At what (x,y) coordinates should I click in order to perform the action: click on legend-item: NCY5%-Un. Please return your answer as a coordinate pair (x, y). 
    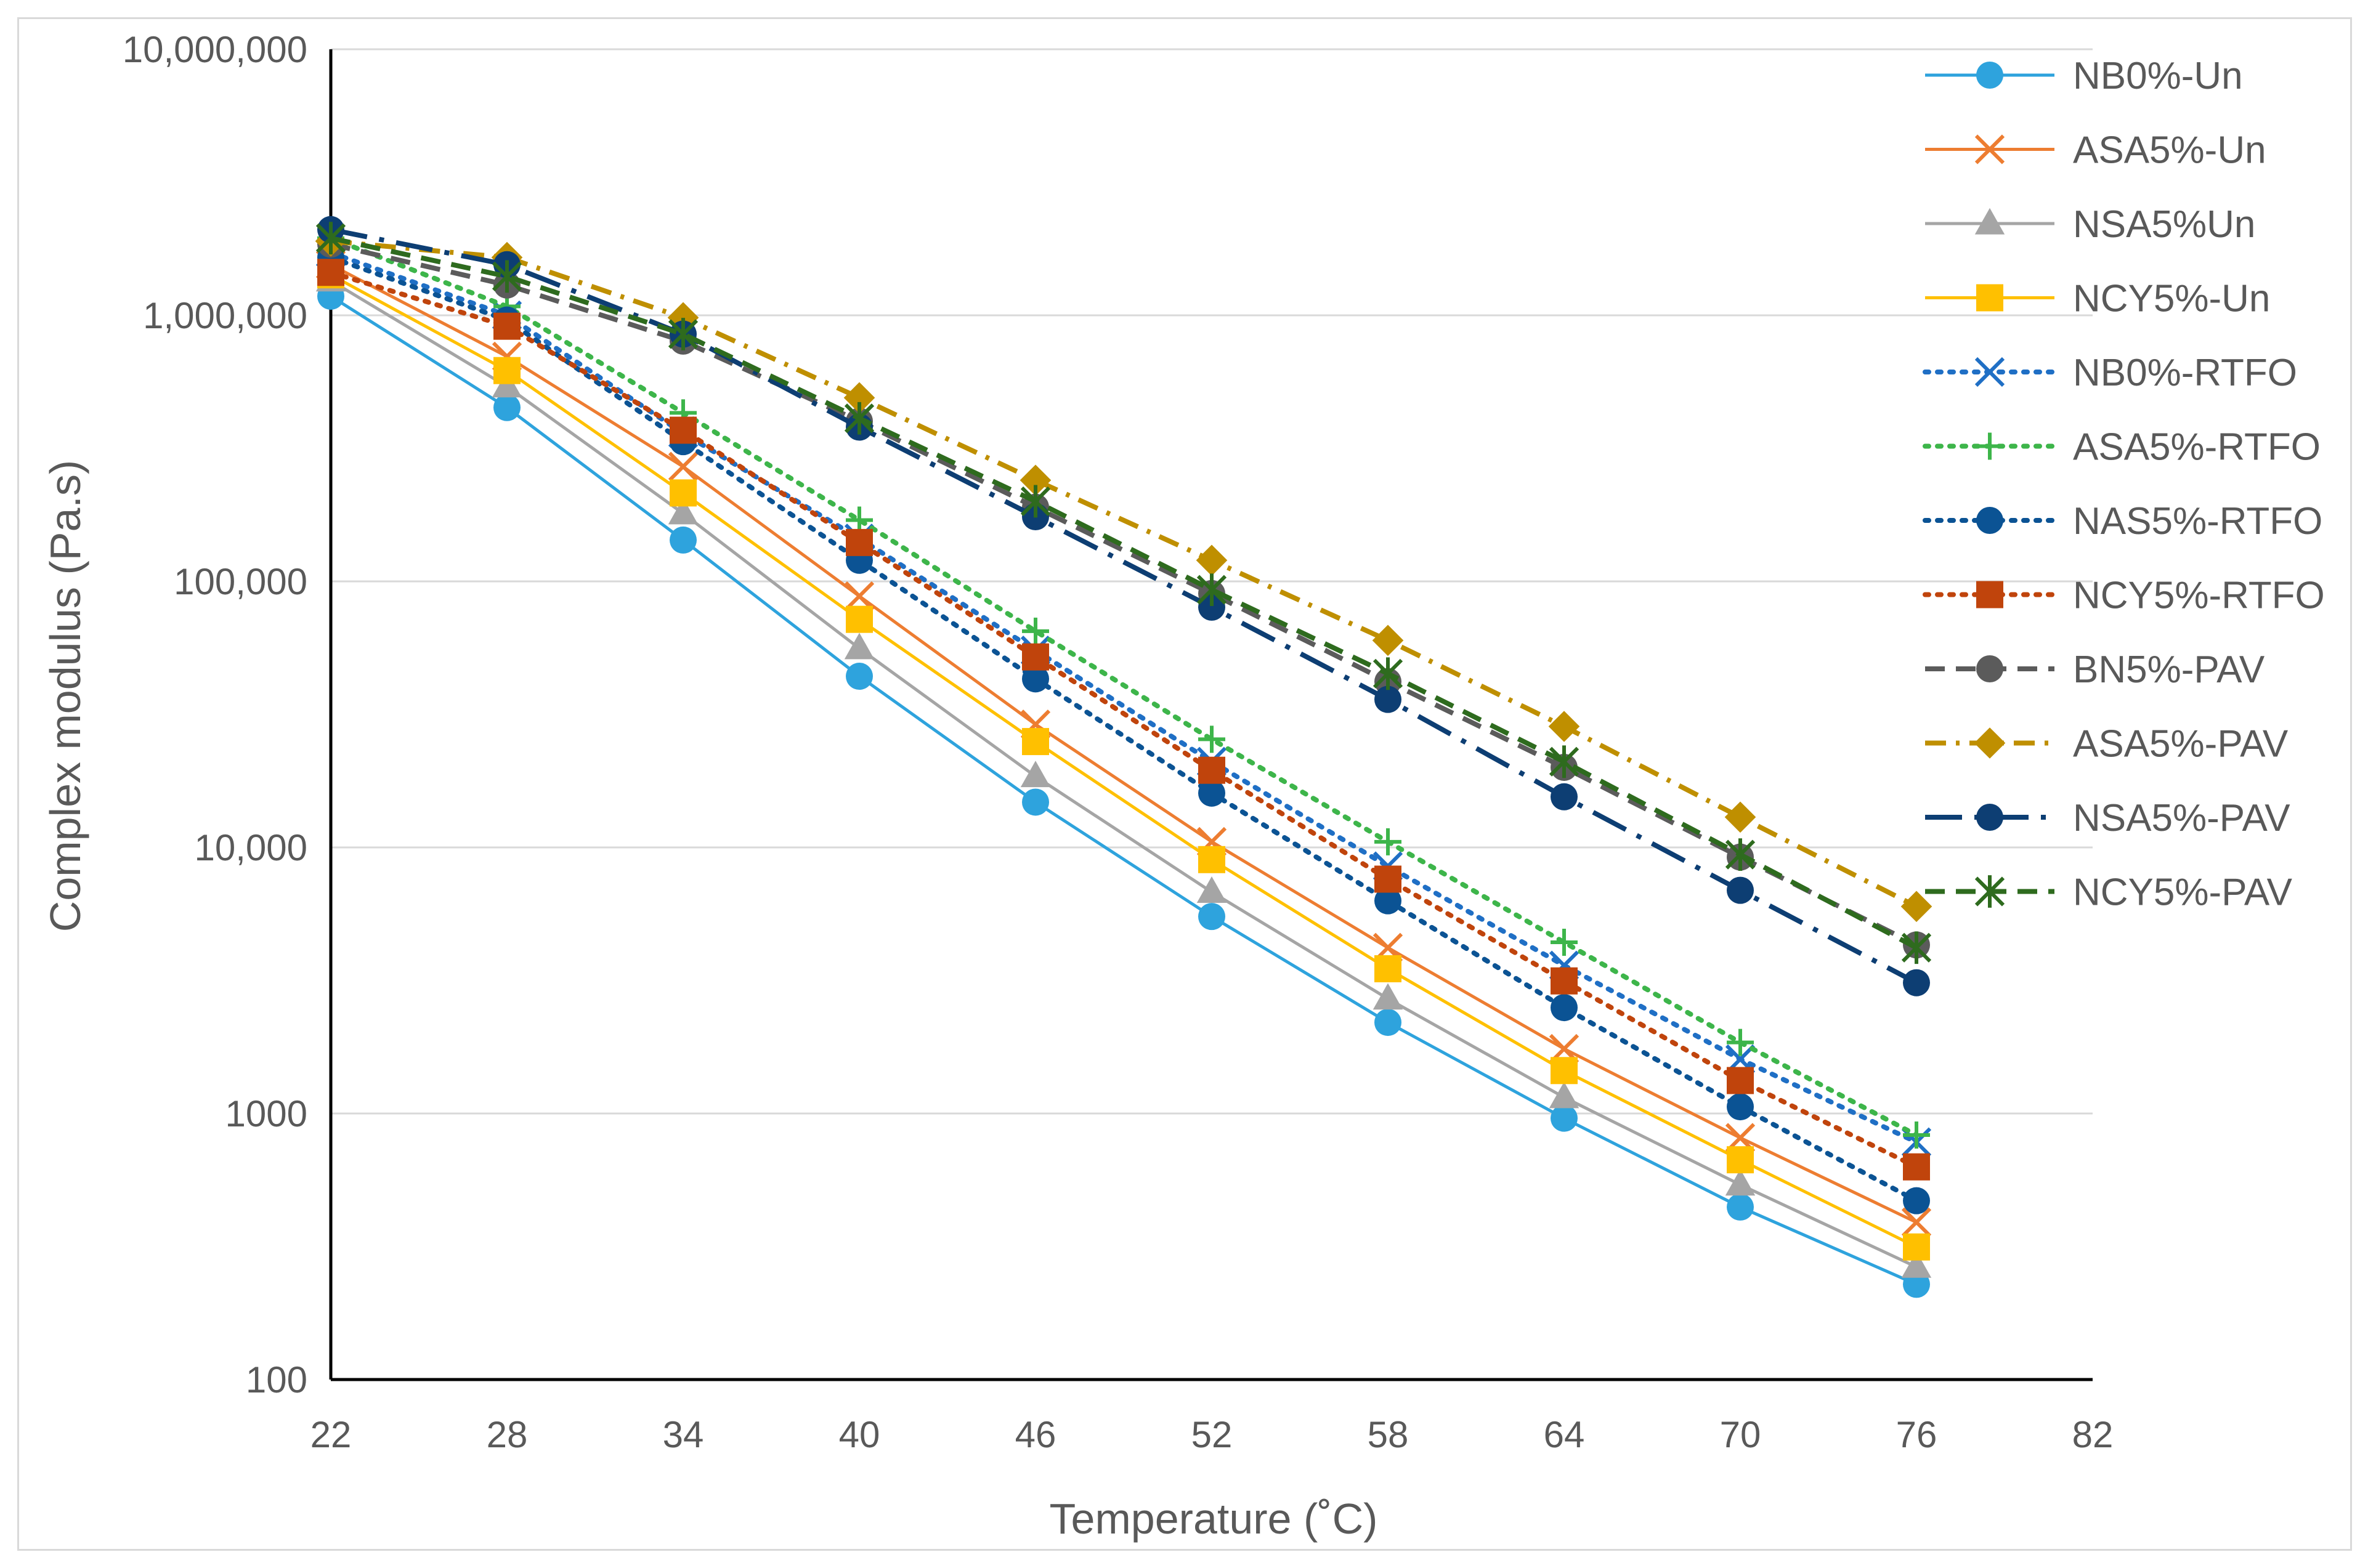
    Looking at the image, I should click on (2097, 299).